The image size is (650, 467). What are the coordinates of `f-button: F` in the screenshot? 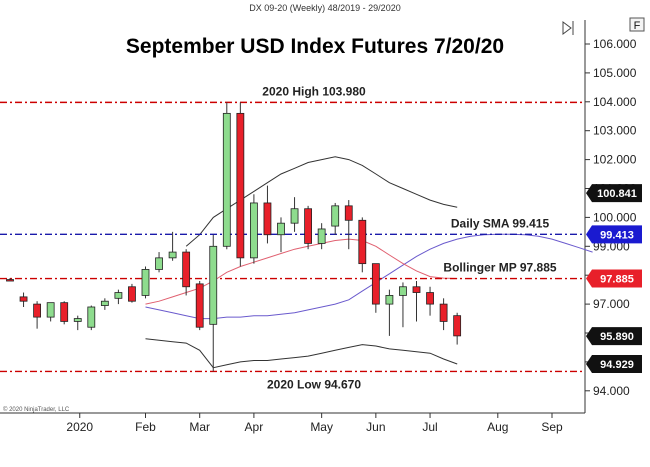 It's located at (637, 24).